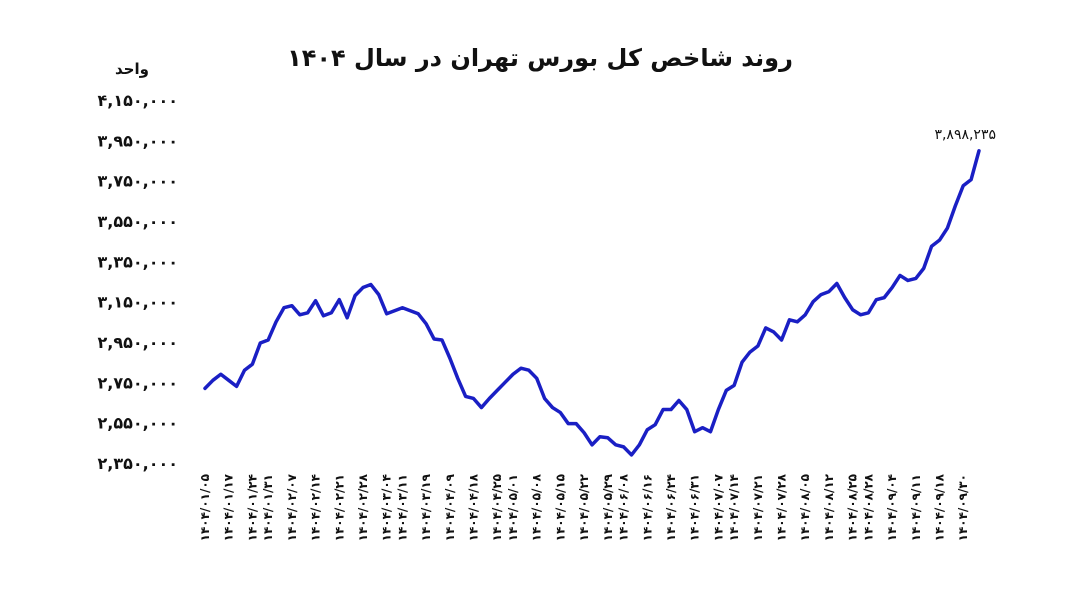 Image resolution: width=1080 pixels, height=605 pixels. I want to click on x-tick-label: ۱۴۰۴/۰۱/۰۵, so click(205, 507).